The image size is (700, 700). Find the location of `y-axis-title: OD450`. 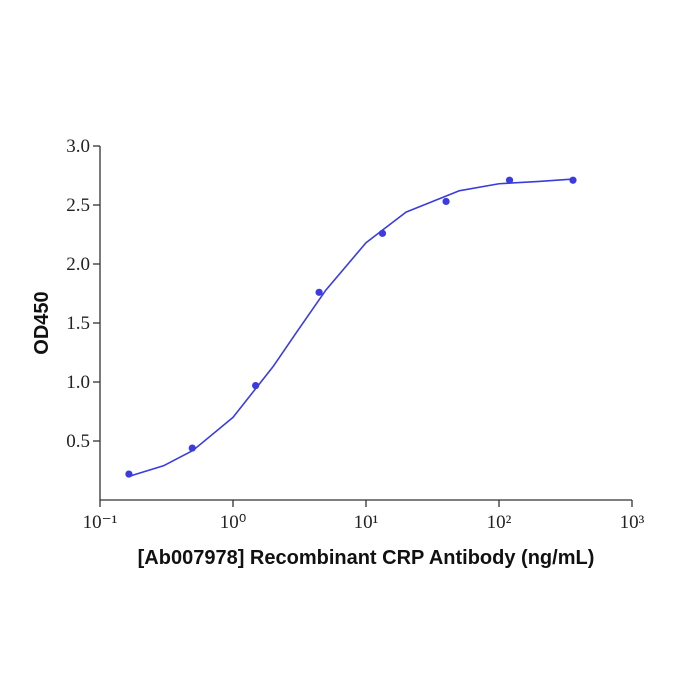

y-axis-title: OD450 is located at coordinates (42, 322).